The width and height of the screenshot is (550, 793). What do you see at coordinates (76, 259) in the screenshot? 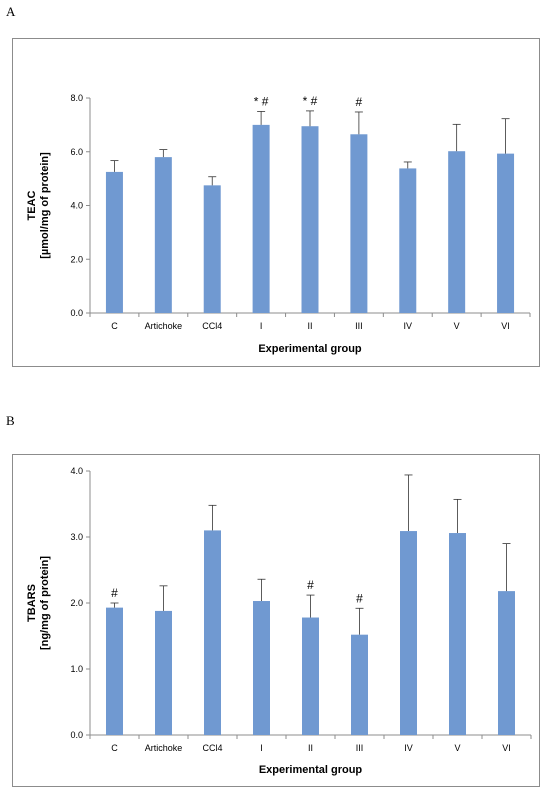
I see `chart-a-y-tick-label: 2.0` at bounding box center [76, 259].